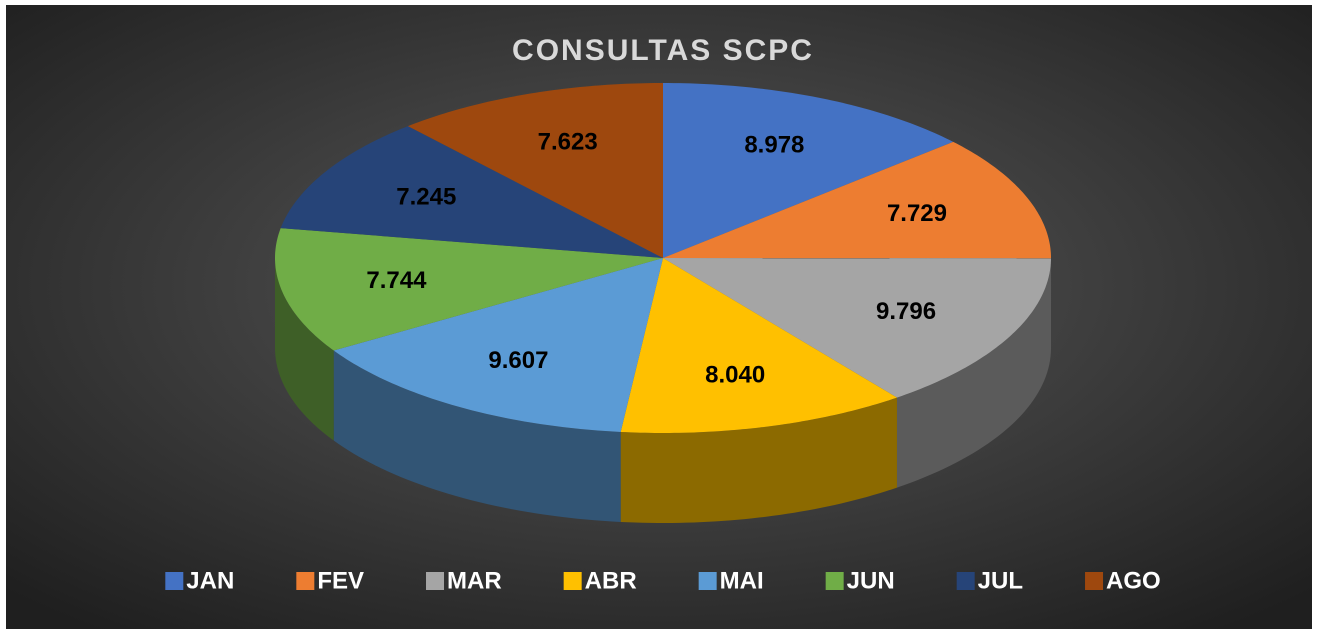 Image resolution: width=1317 pixels, height=634 pixels. I want to click on legend-item: AGO, so click(1123, 580).